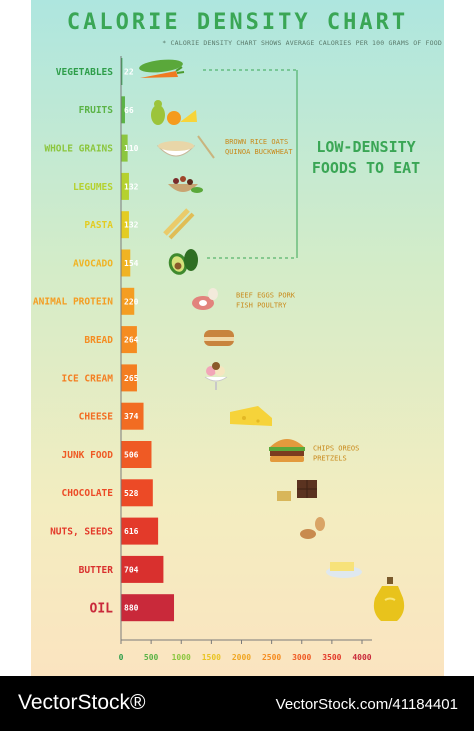 The height and width of the screenshot is (731, 474). Describe the element at coordinates (389, 599) in the screenshot. I see `oil-icon` at that location.